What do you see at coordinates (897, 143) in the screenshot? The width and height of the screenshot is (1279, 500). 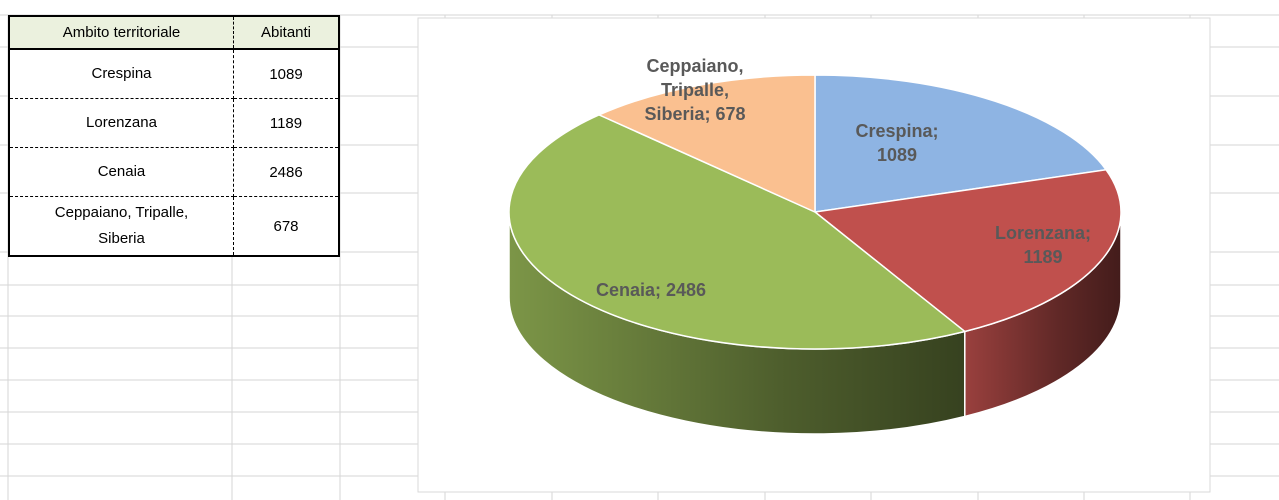 I see `data-label: Crespina; 1089` at bounding box center [897, 143].